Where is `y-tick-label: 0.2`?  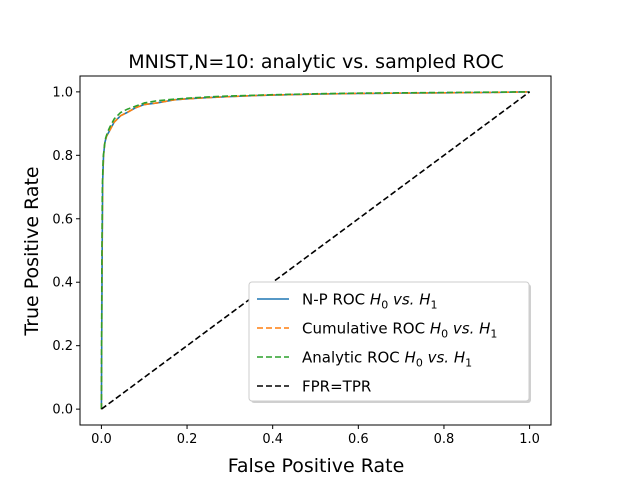 y-tick-label: 0.2 is located at coordinates (62, 346).